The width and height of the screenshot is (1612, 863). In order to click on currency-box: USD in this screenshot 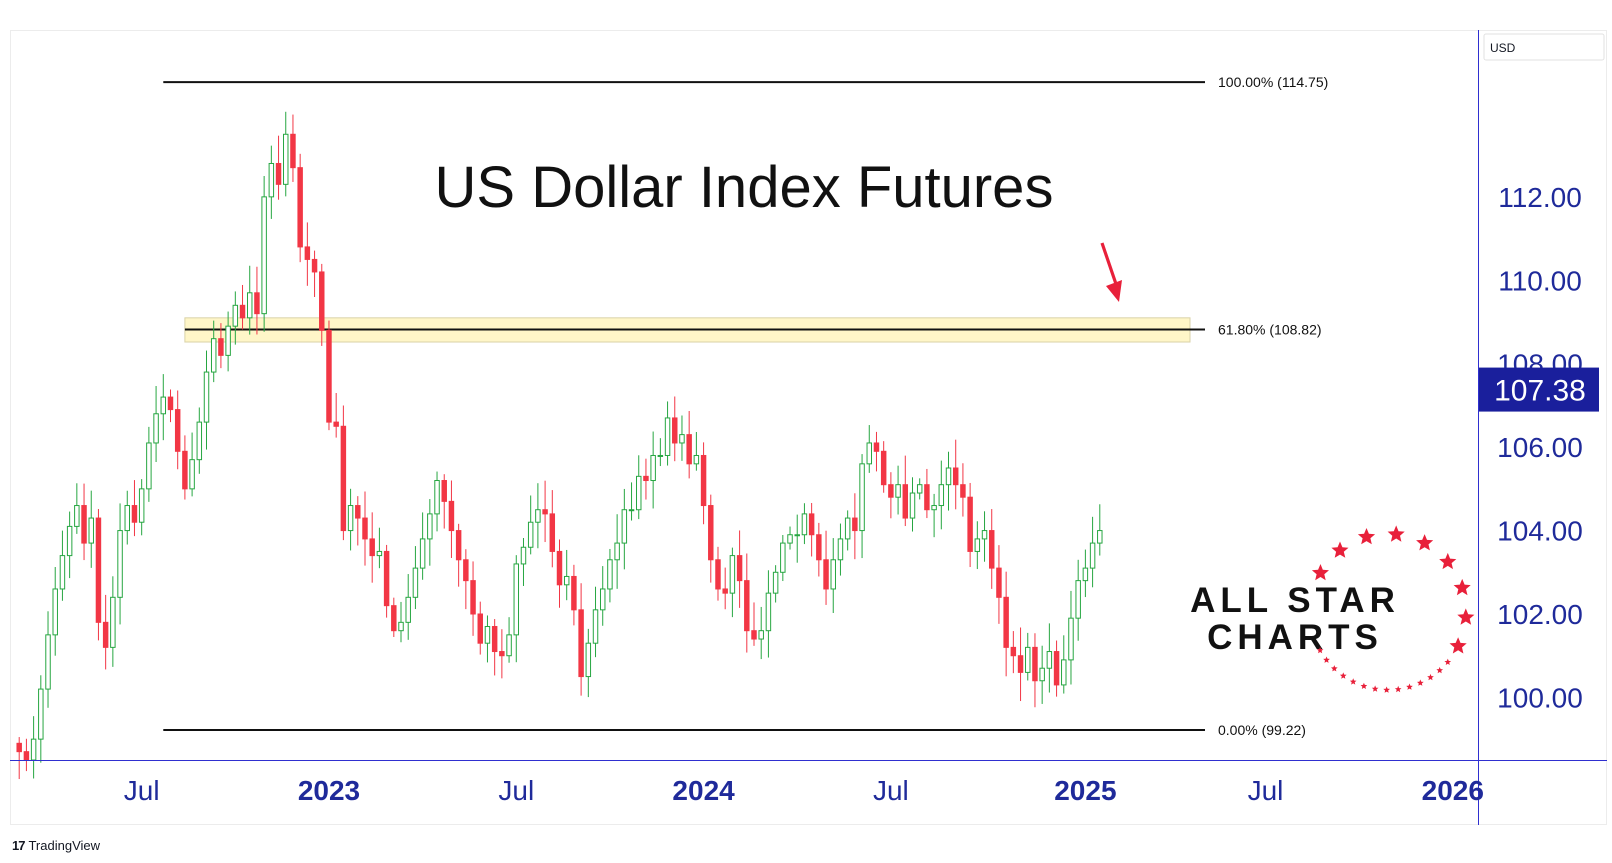, I will do `click(1544, 47)`.